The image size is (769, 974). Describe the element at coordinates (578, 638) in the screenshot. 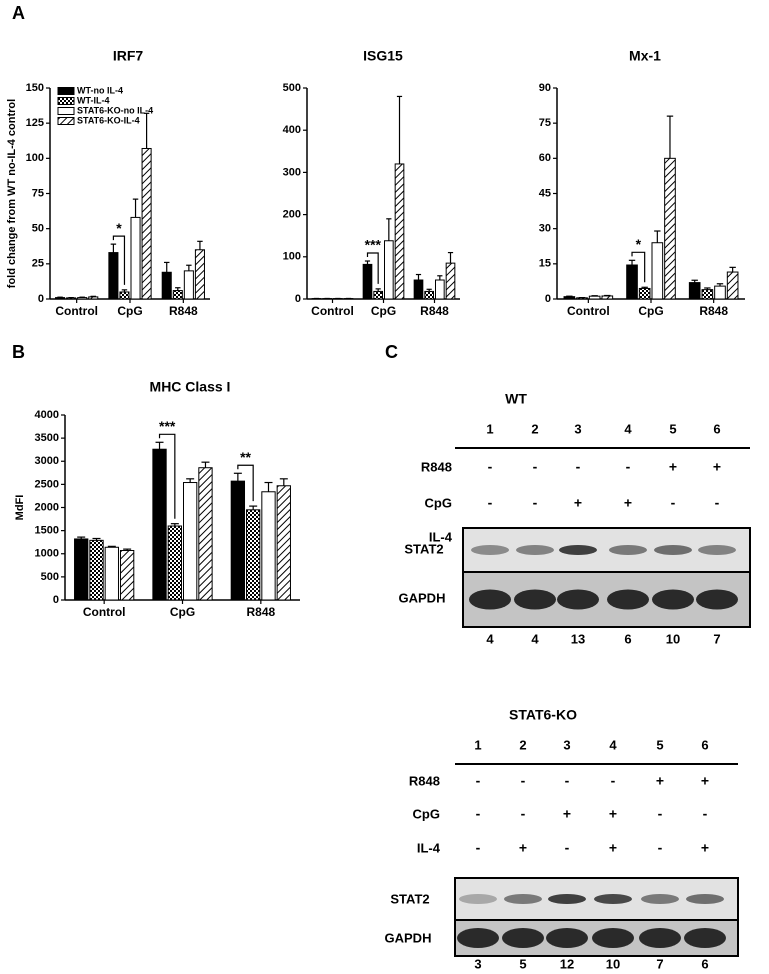

I see `quantification: 13` at that location.